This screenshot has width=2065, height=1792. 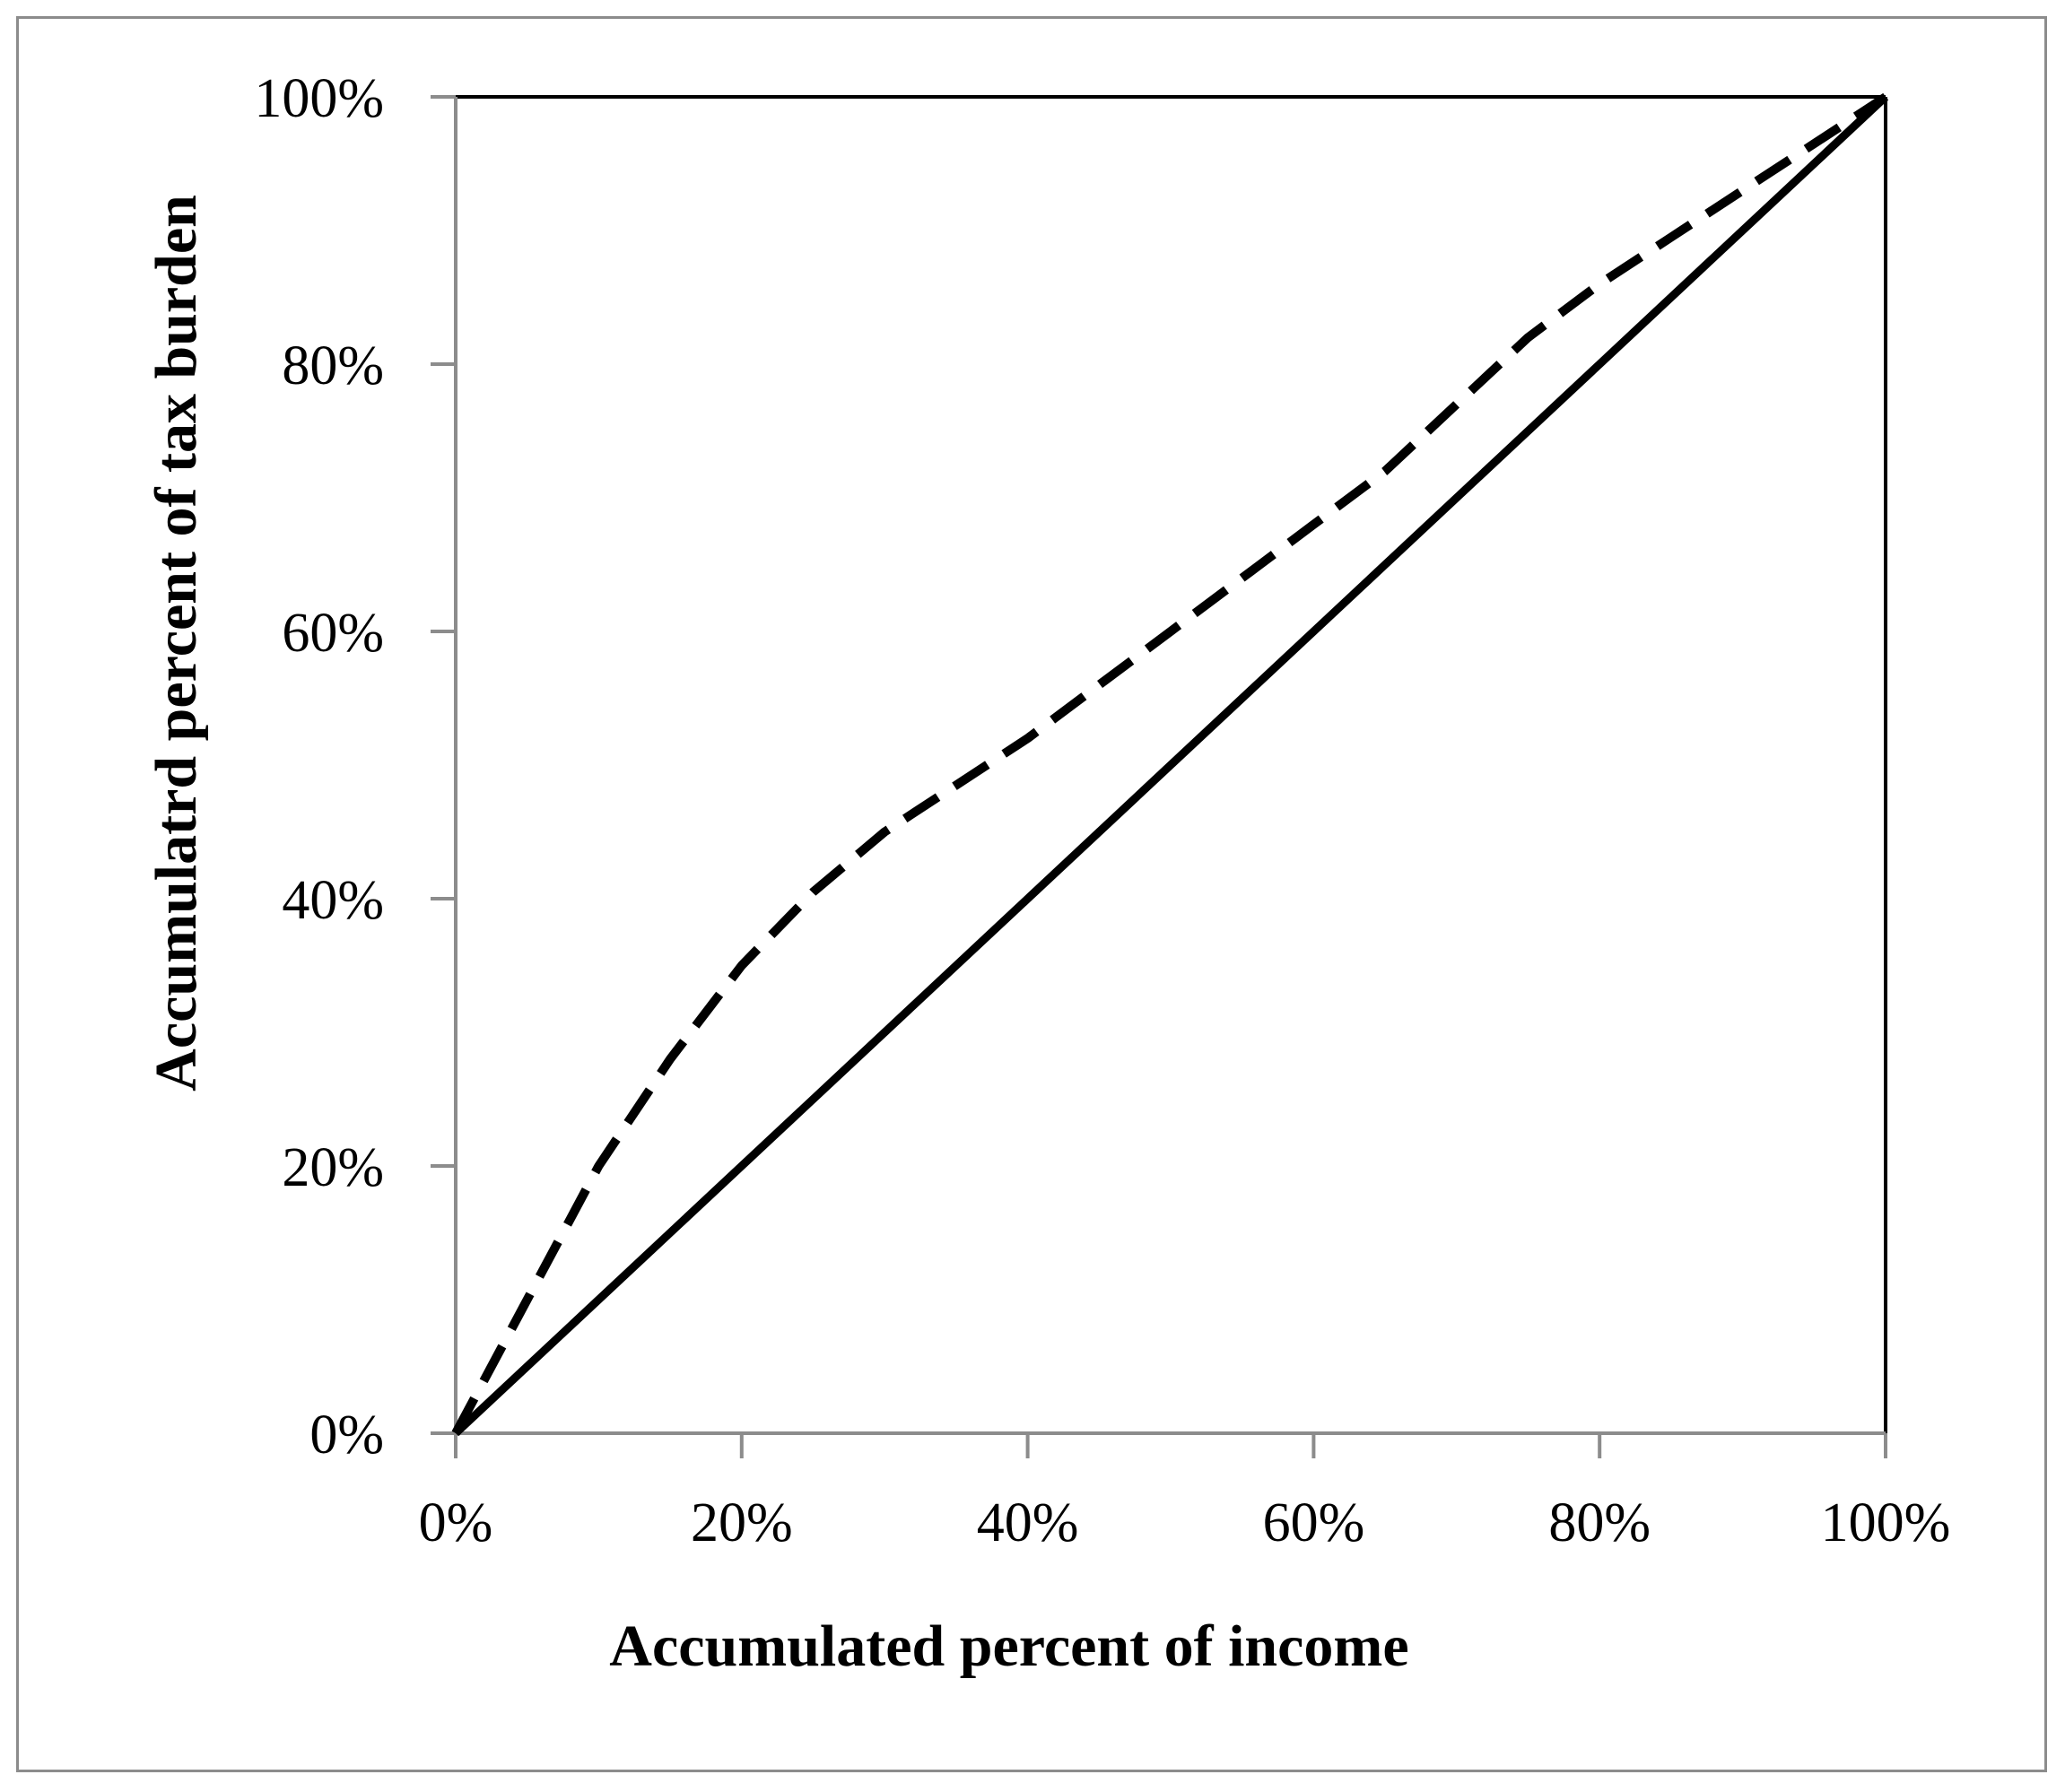 What do you see at coordinates (1008, 1647) in the screenshot?
I see `x-axis-label: Accumulated percent of income` at bounding box center [1008, 1647].